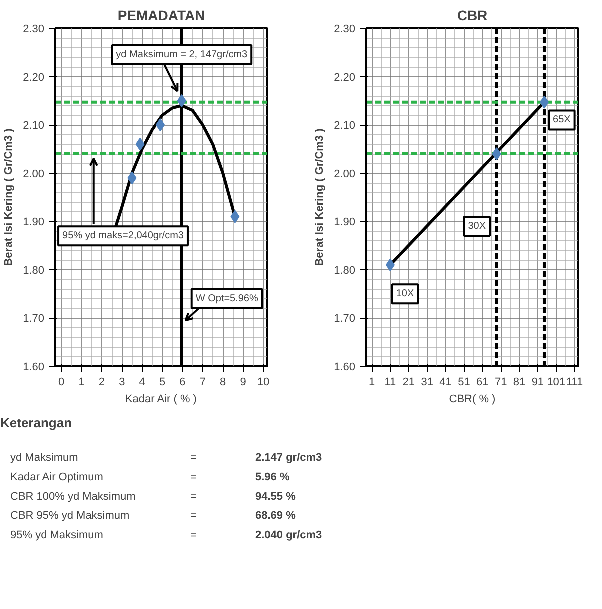 The height and width of the screenshot is (609, 602). Describe the element at coordinates (227, 298) in the screenshot. I see `annotation: W Opt=5.96%` at that location.